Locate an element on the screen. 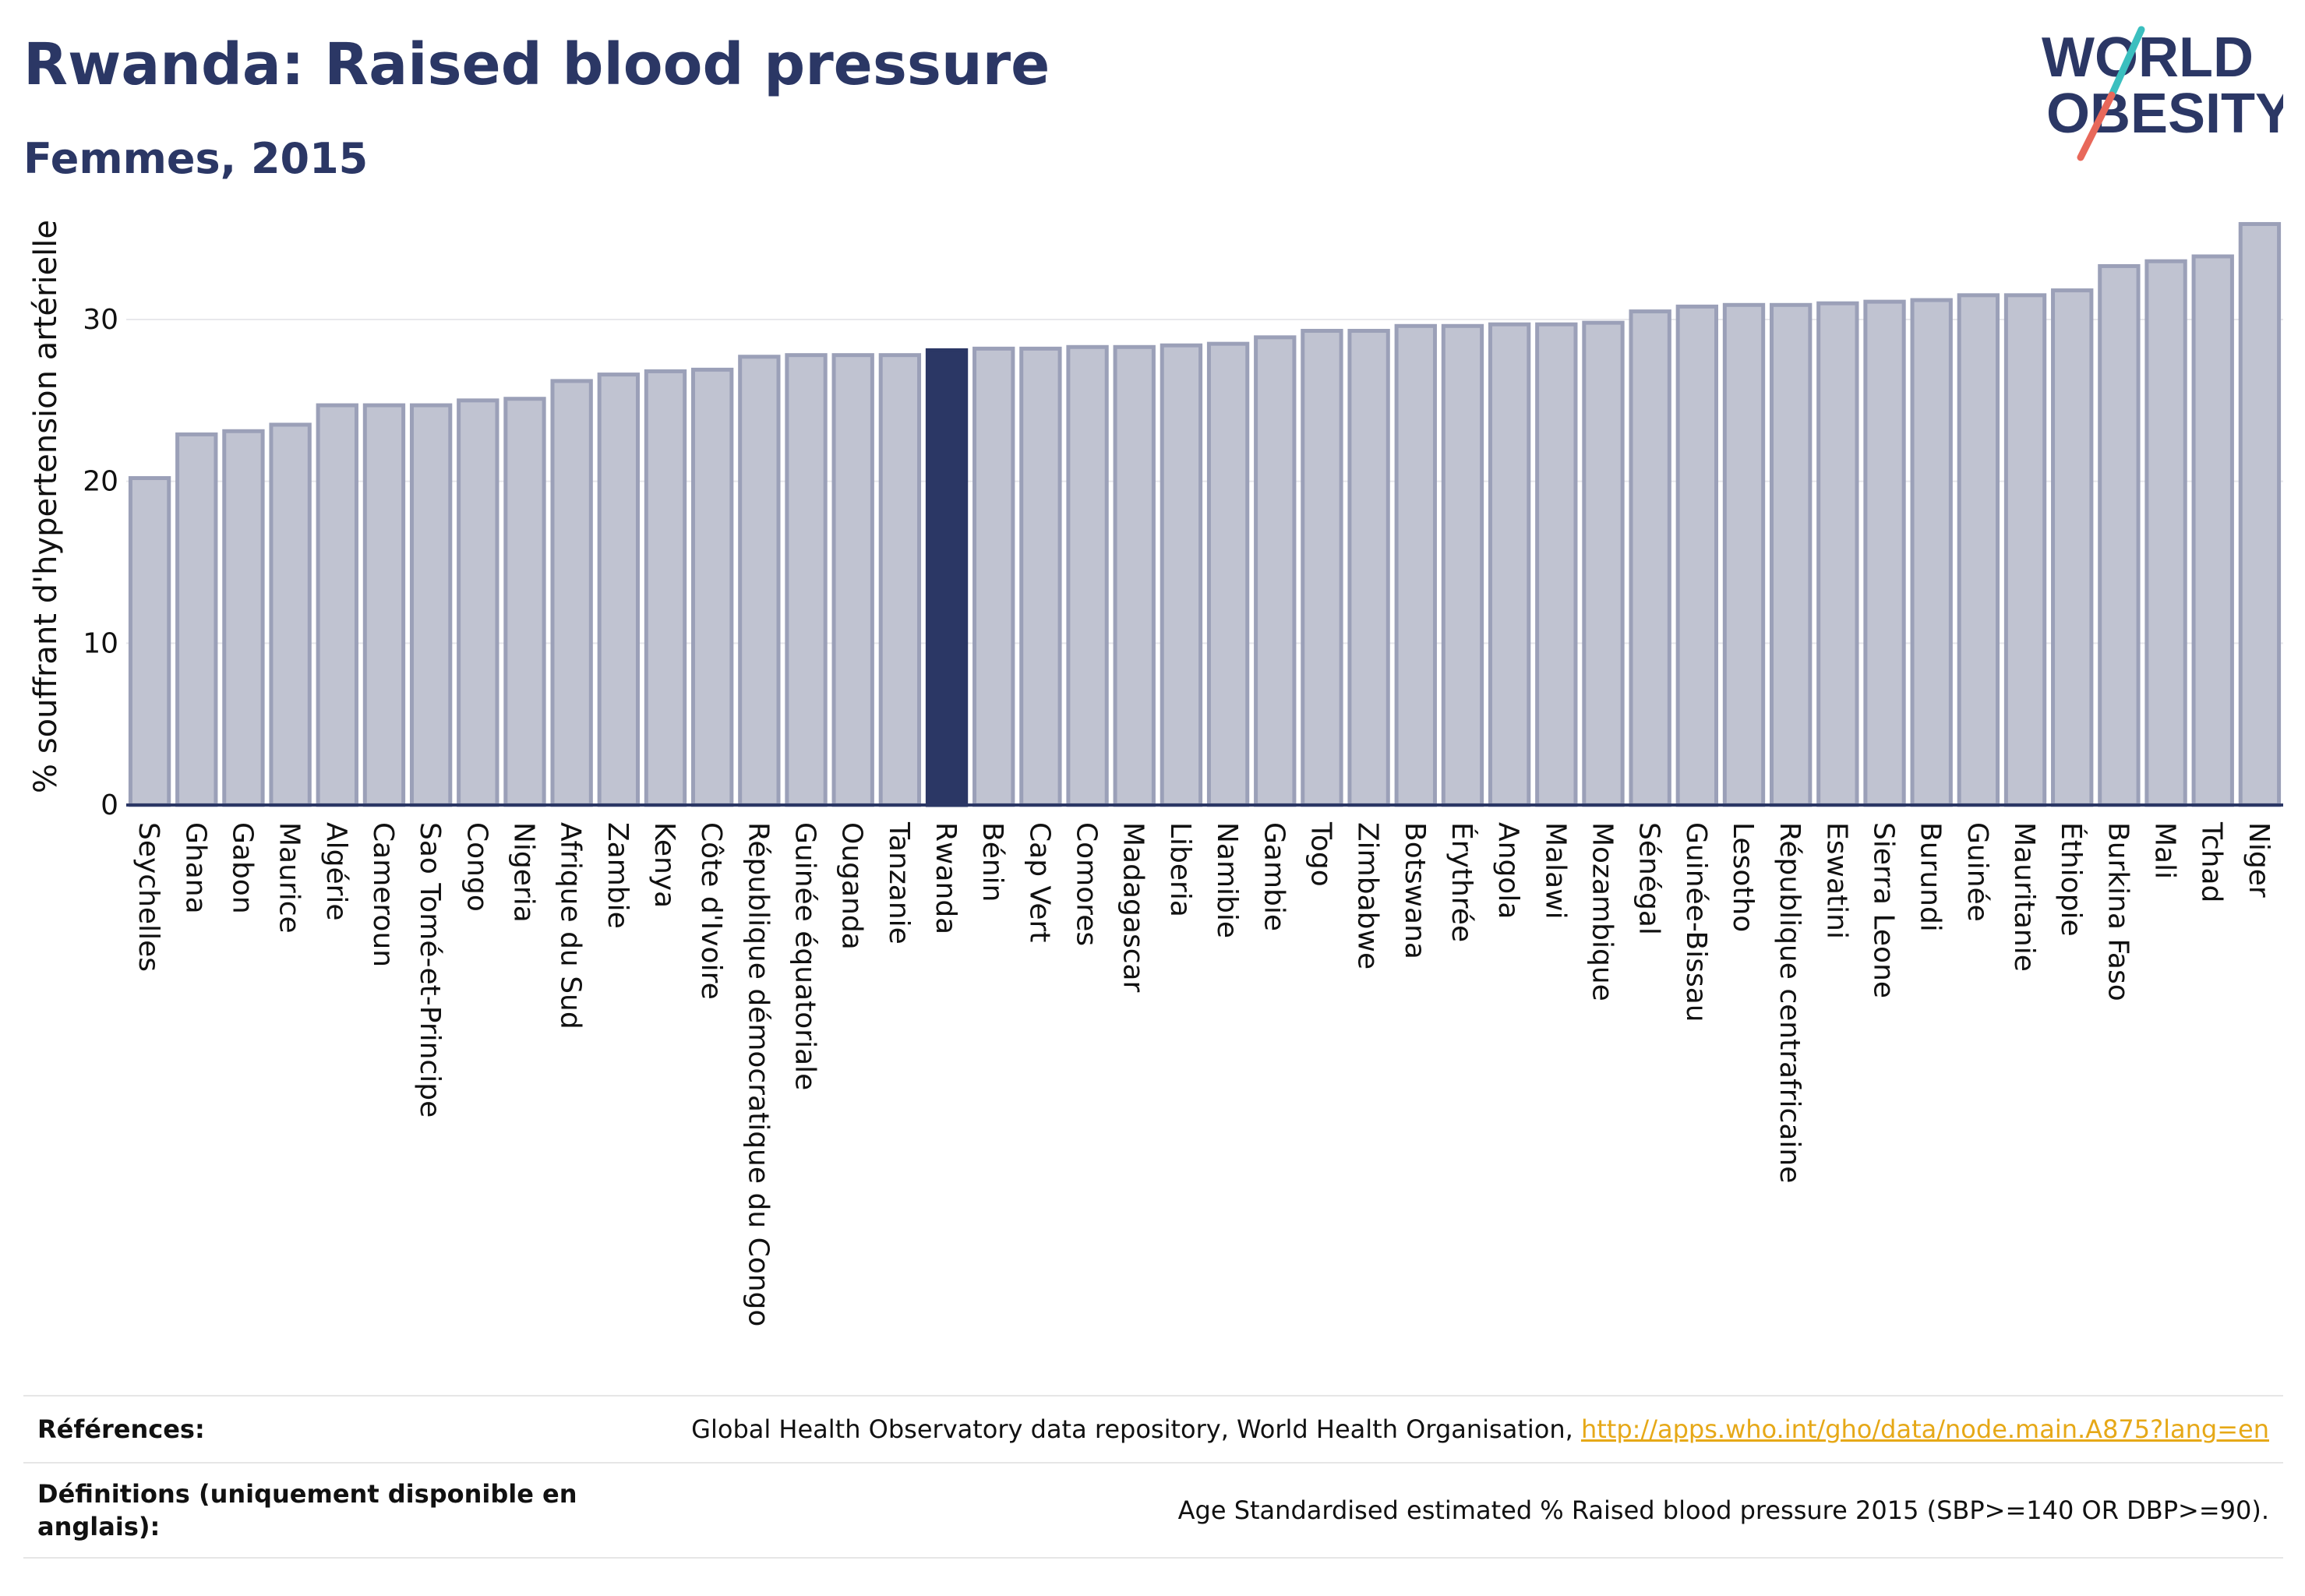  x-tick-label: Guinée is located at coordinates (1977, 872).